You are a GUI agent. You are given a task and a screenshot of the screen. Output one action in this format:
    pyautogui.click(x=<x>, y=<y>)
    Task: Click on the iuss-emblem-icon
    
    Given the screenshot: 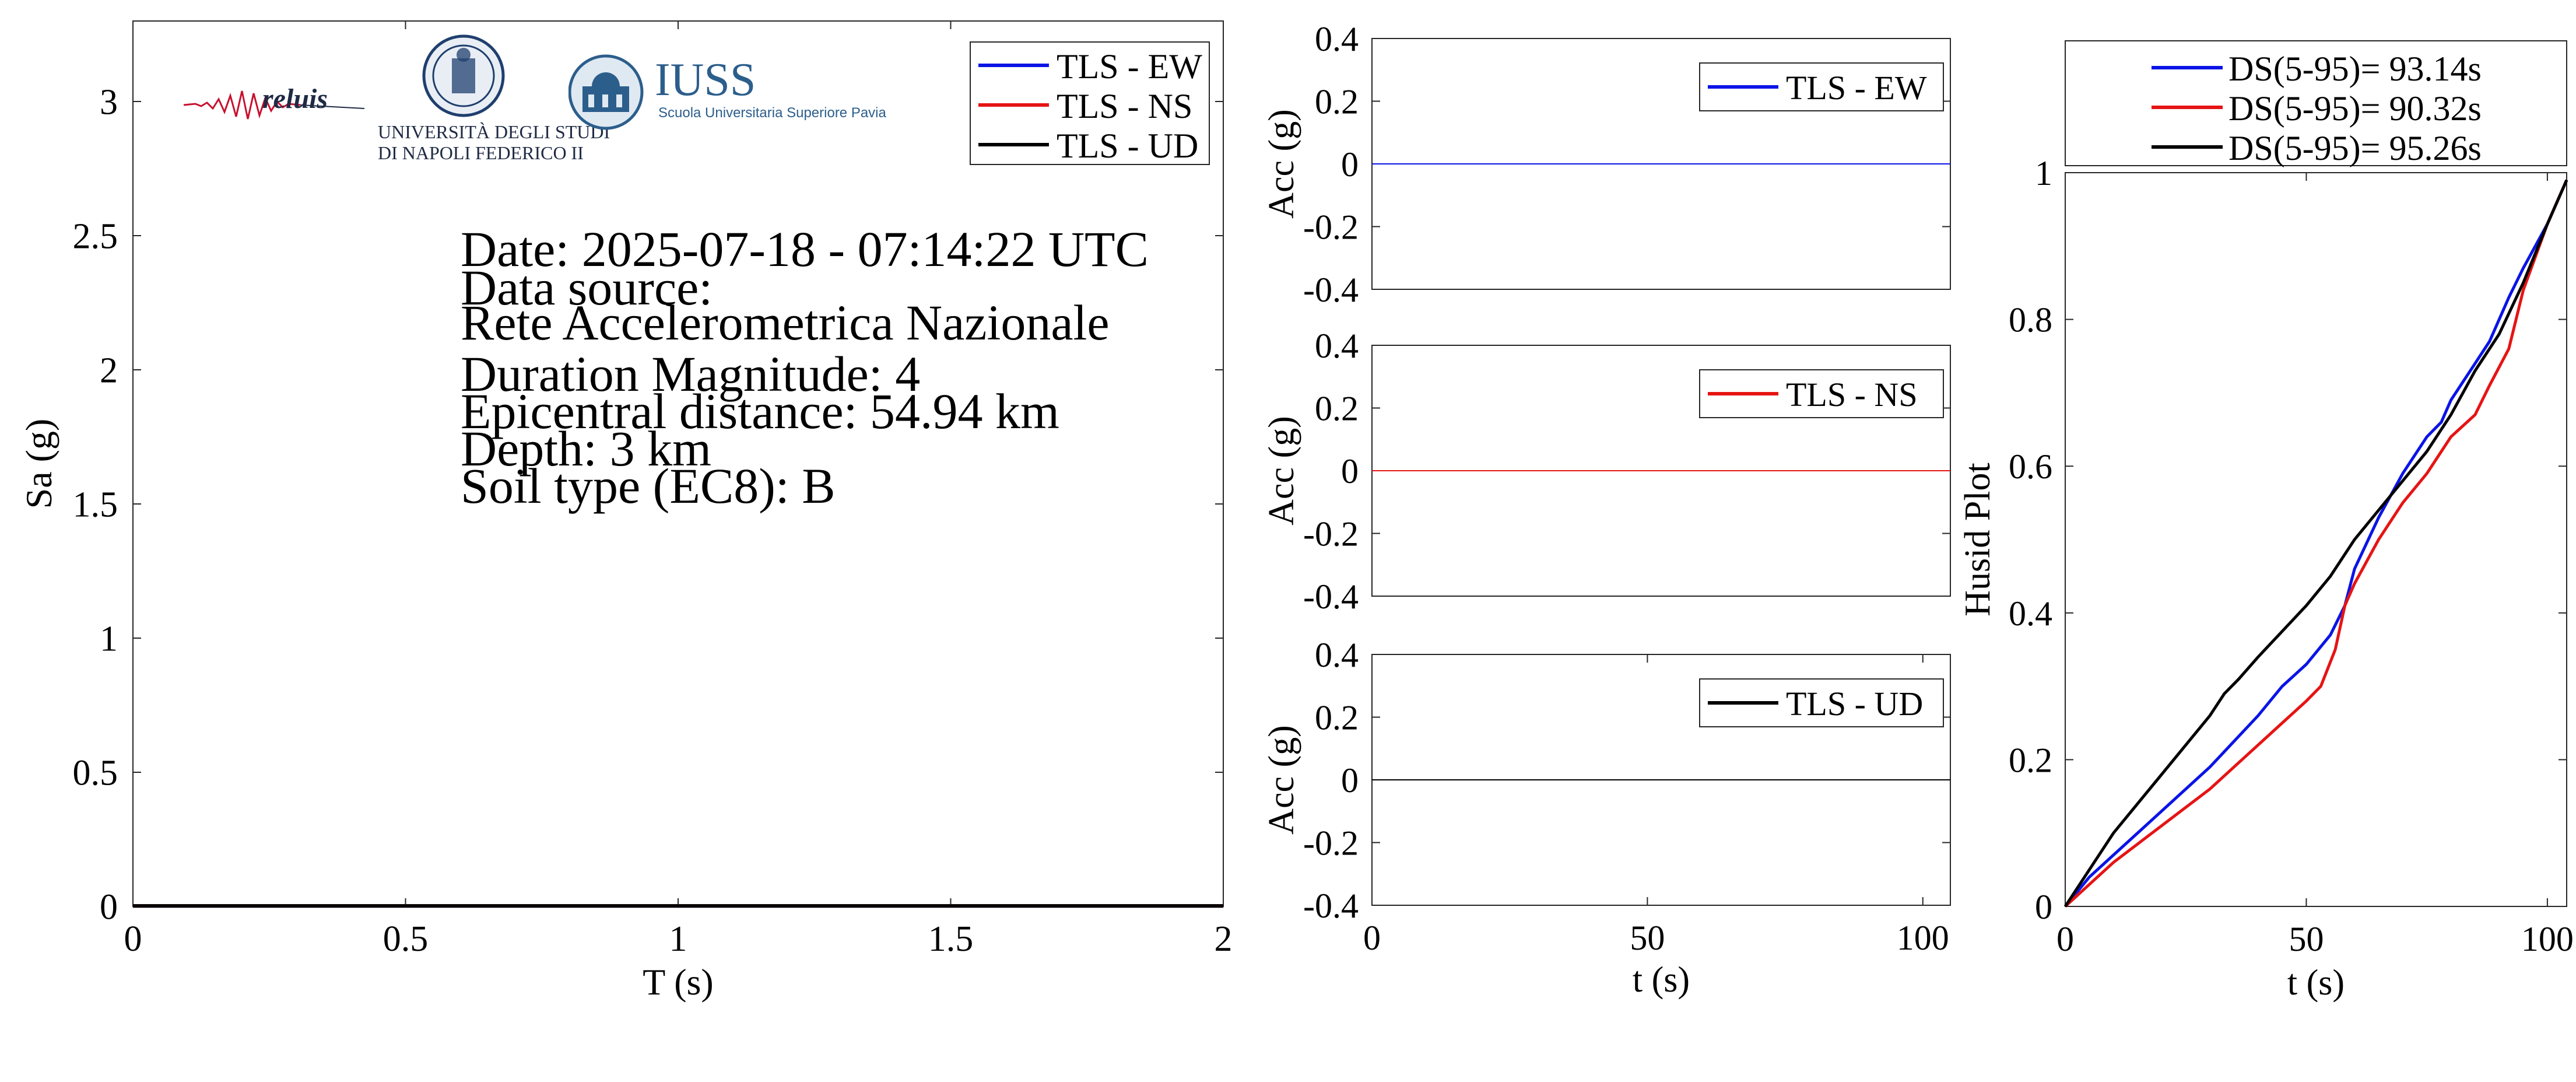 What is the action you would take?
    pyautogui.click(x=606, y=92)
    